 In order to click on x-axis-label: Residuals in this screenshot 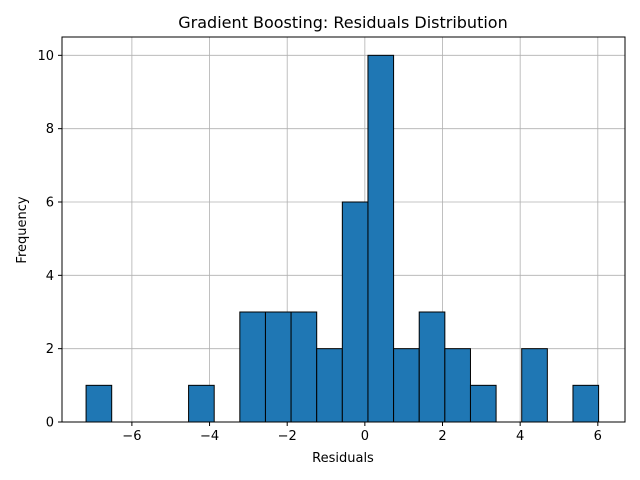, I will do `click(343, 458)`.